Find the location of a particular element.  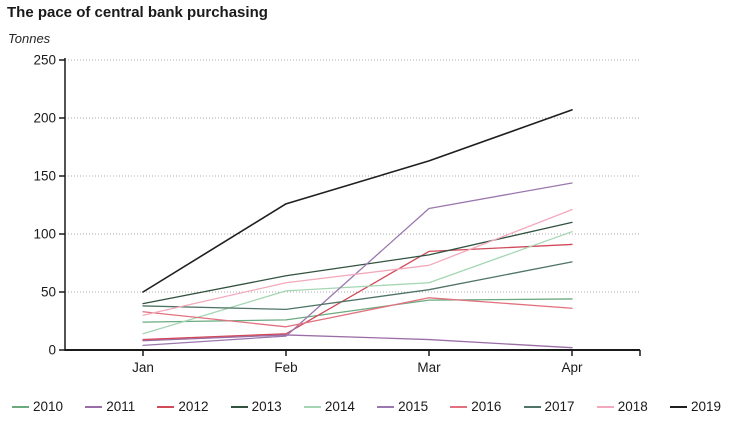

legend-swatch-2012 is located at coordinates (166, 406).